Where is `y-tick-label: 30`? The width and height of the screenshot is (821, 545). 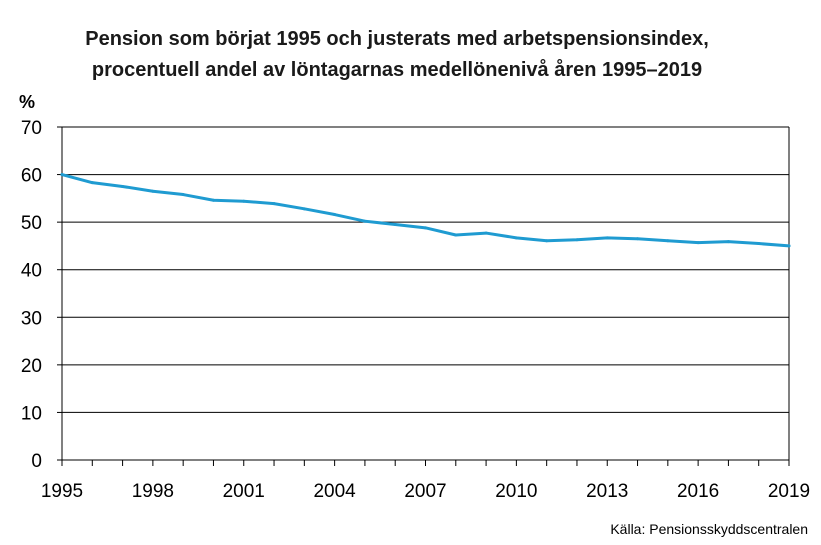
y-tick-label: 30 is located at coordinates (31, 318).